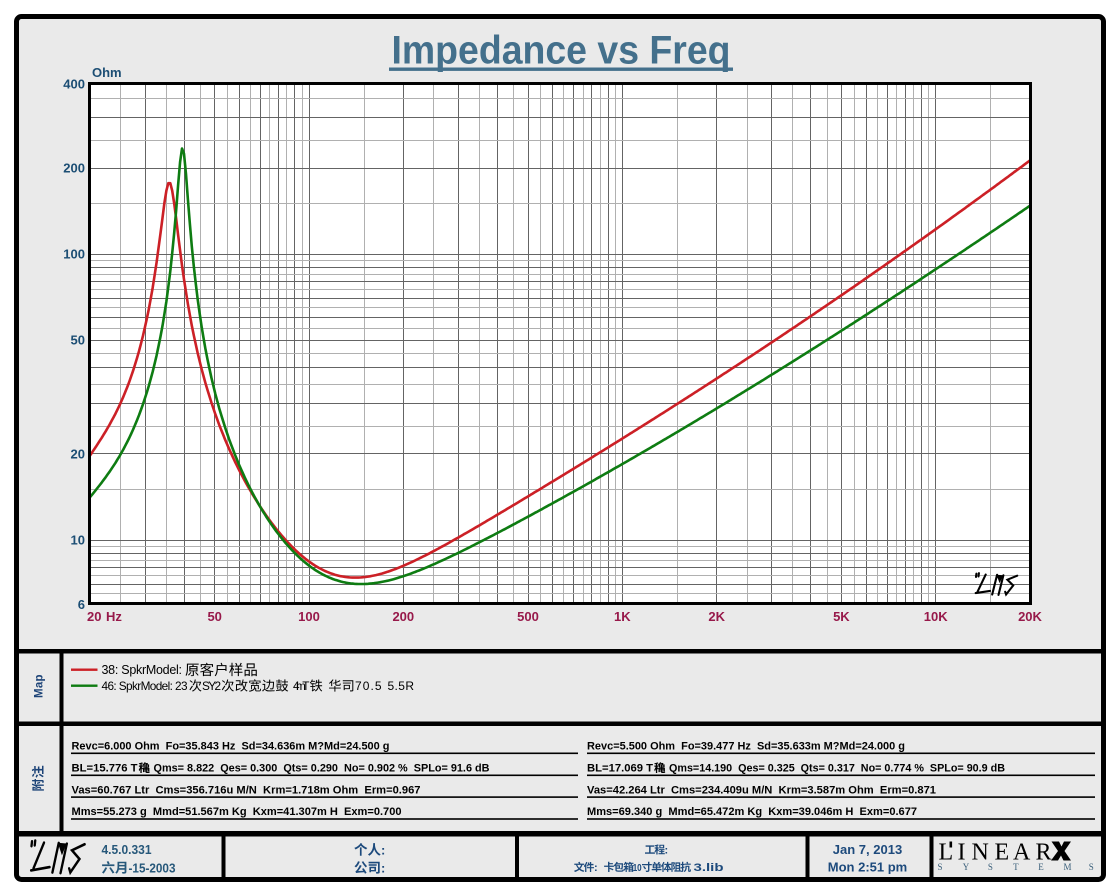  What do you see at coordinates (1030, 616) in the screenshot?
I see `svg-text: 20K` at bounding box center [1030, 616].